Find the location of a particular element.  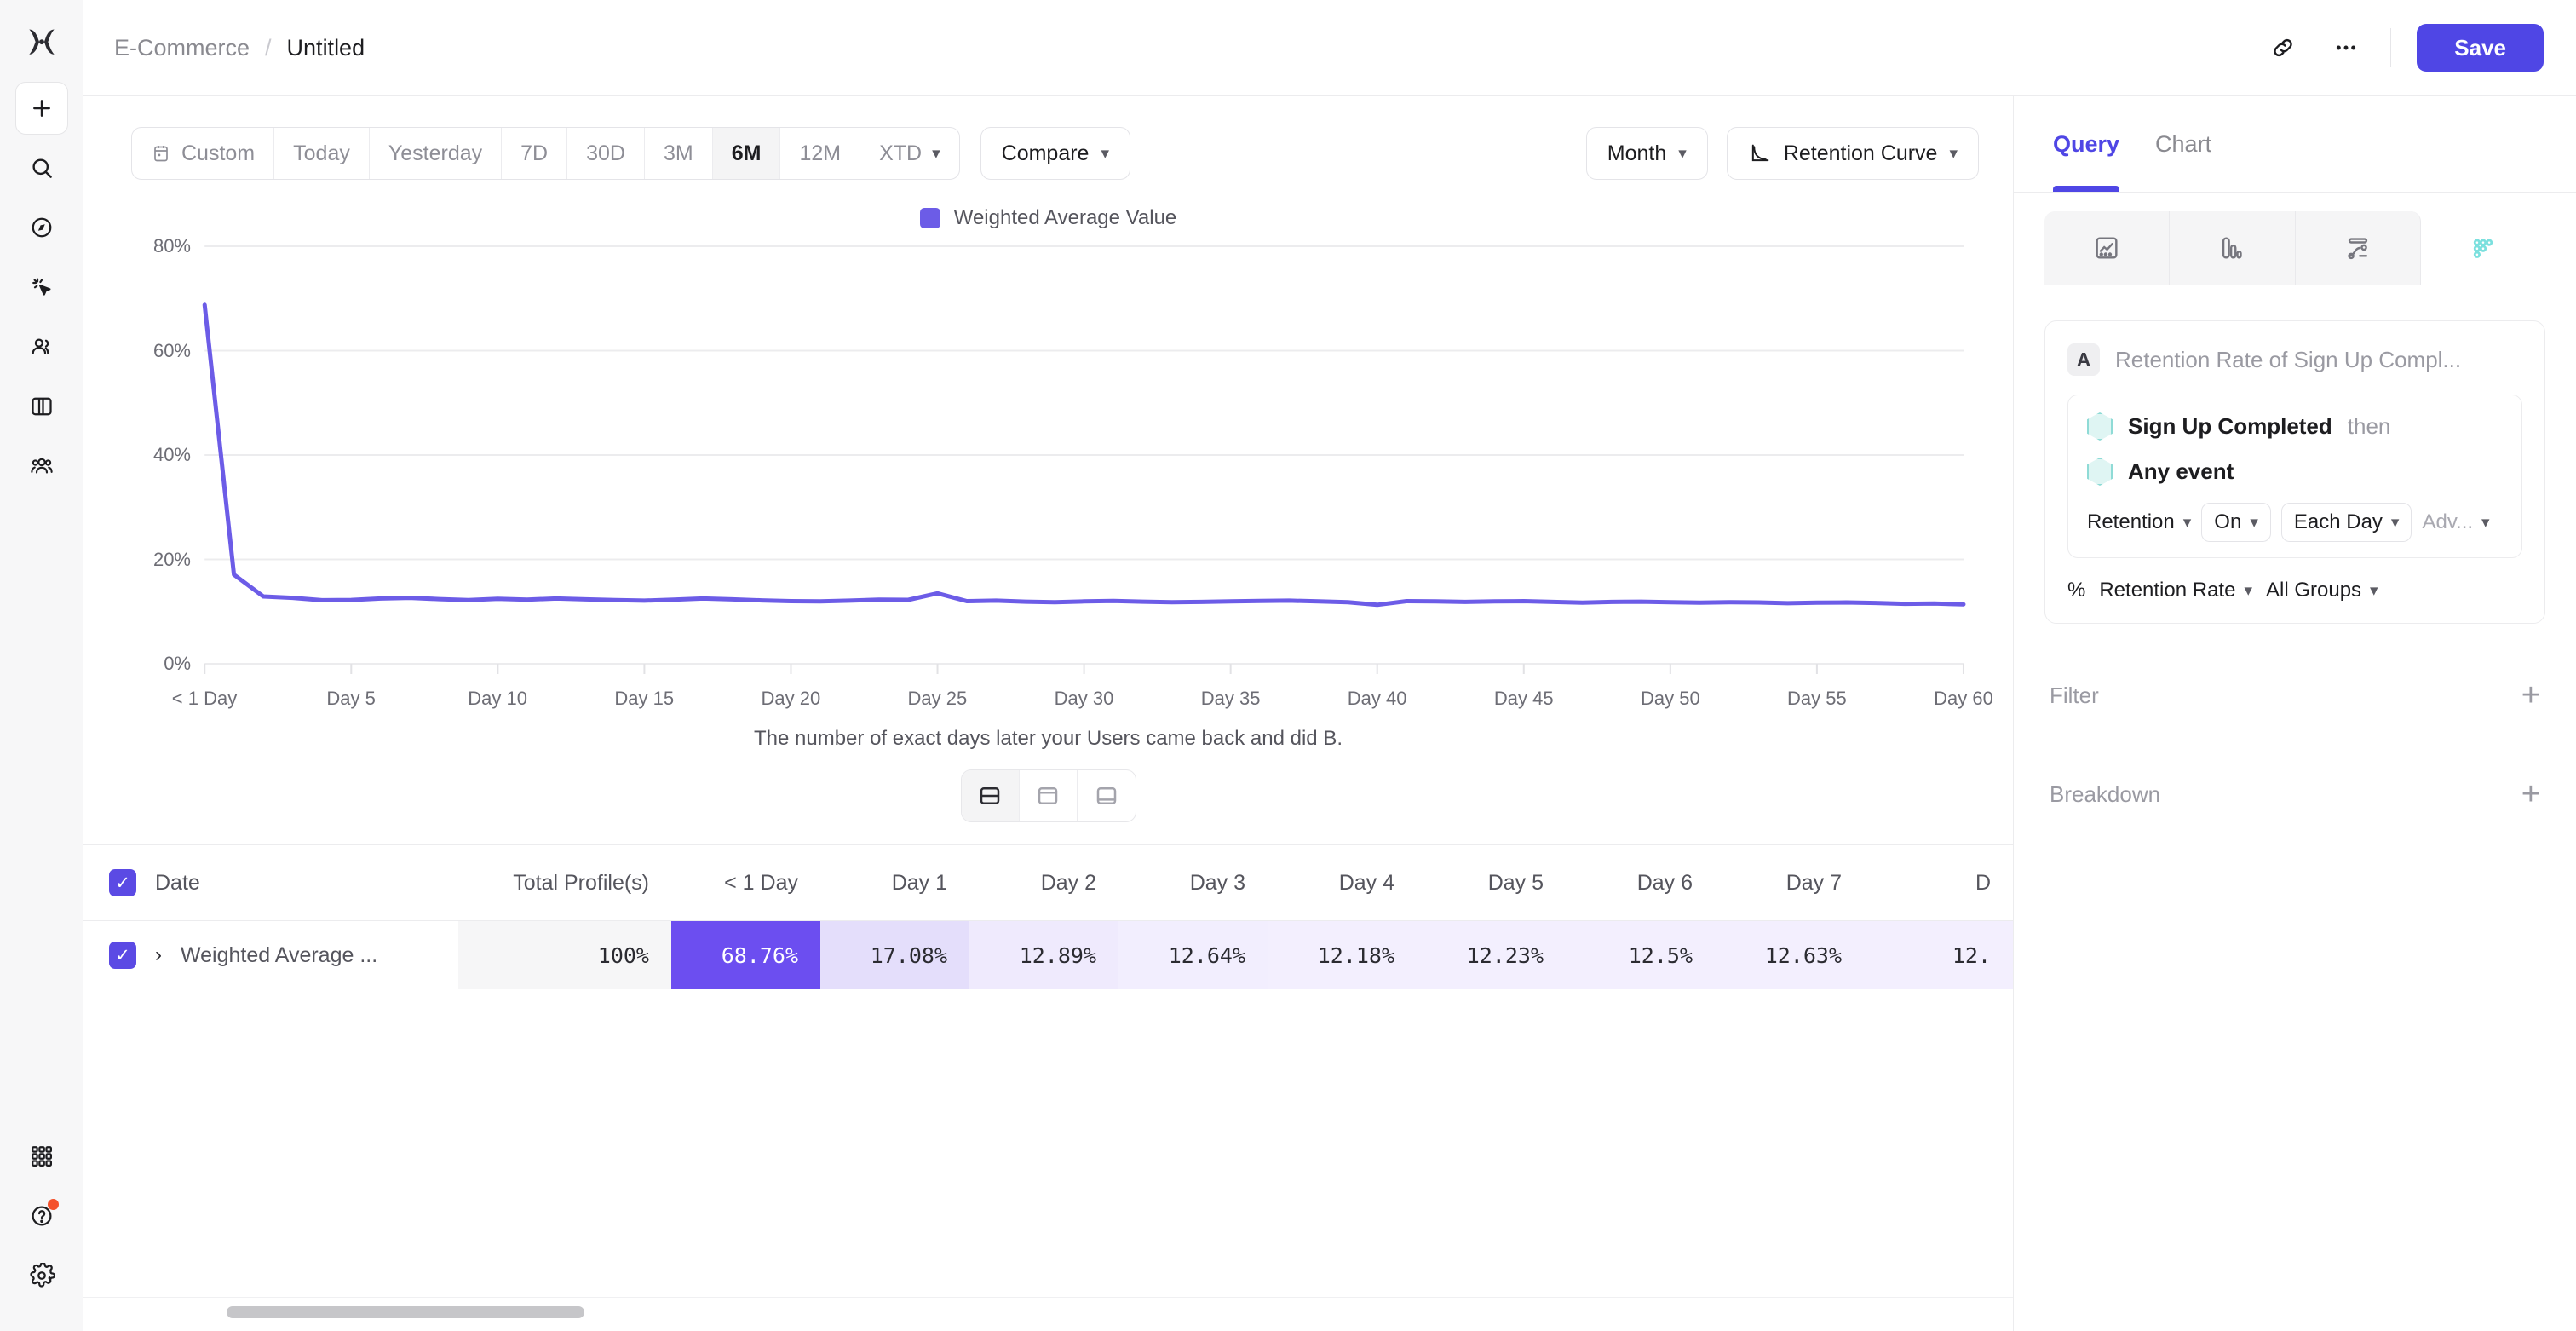

x-axis-tick-label: Day 10 is located at coordinates (498, 698).